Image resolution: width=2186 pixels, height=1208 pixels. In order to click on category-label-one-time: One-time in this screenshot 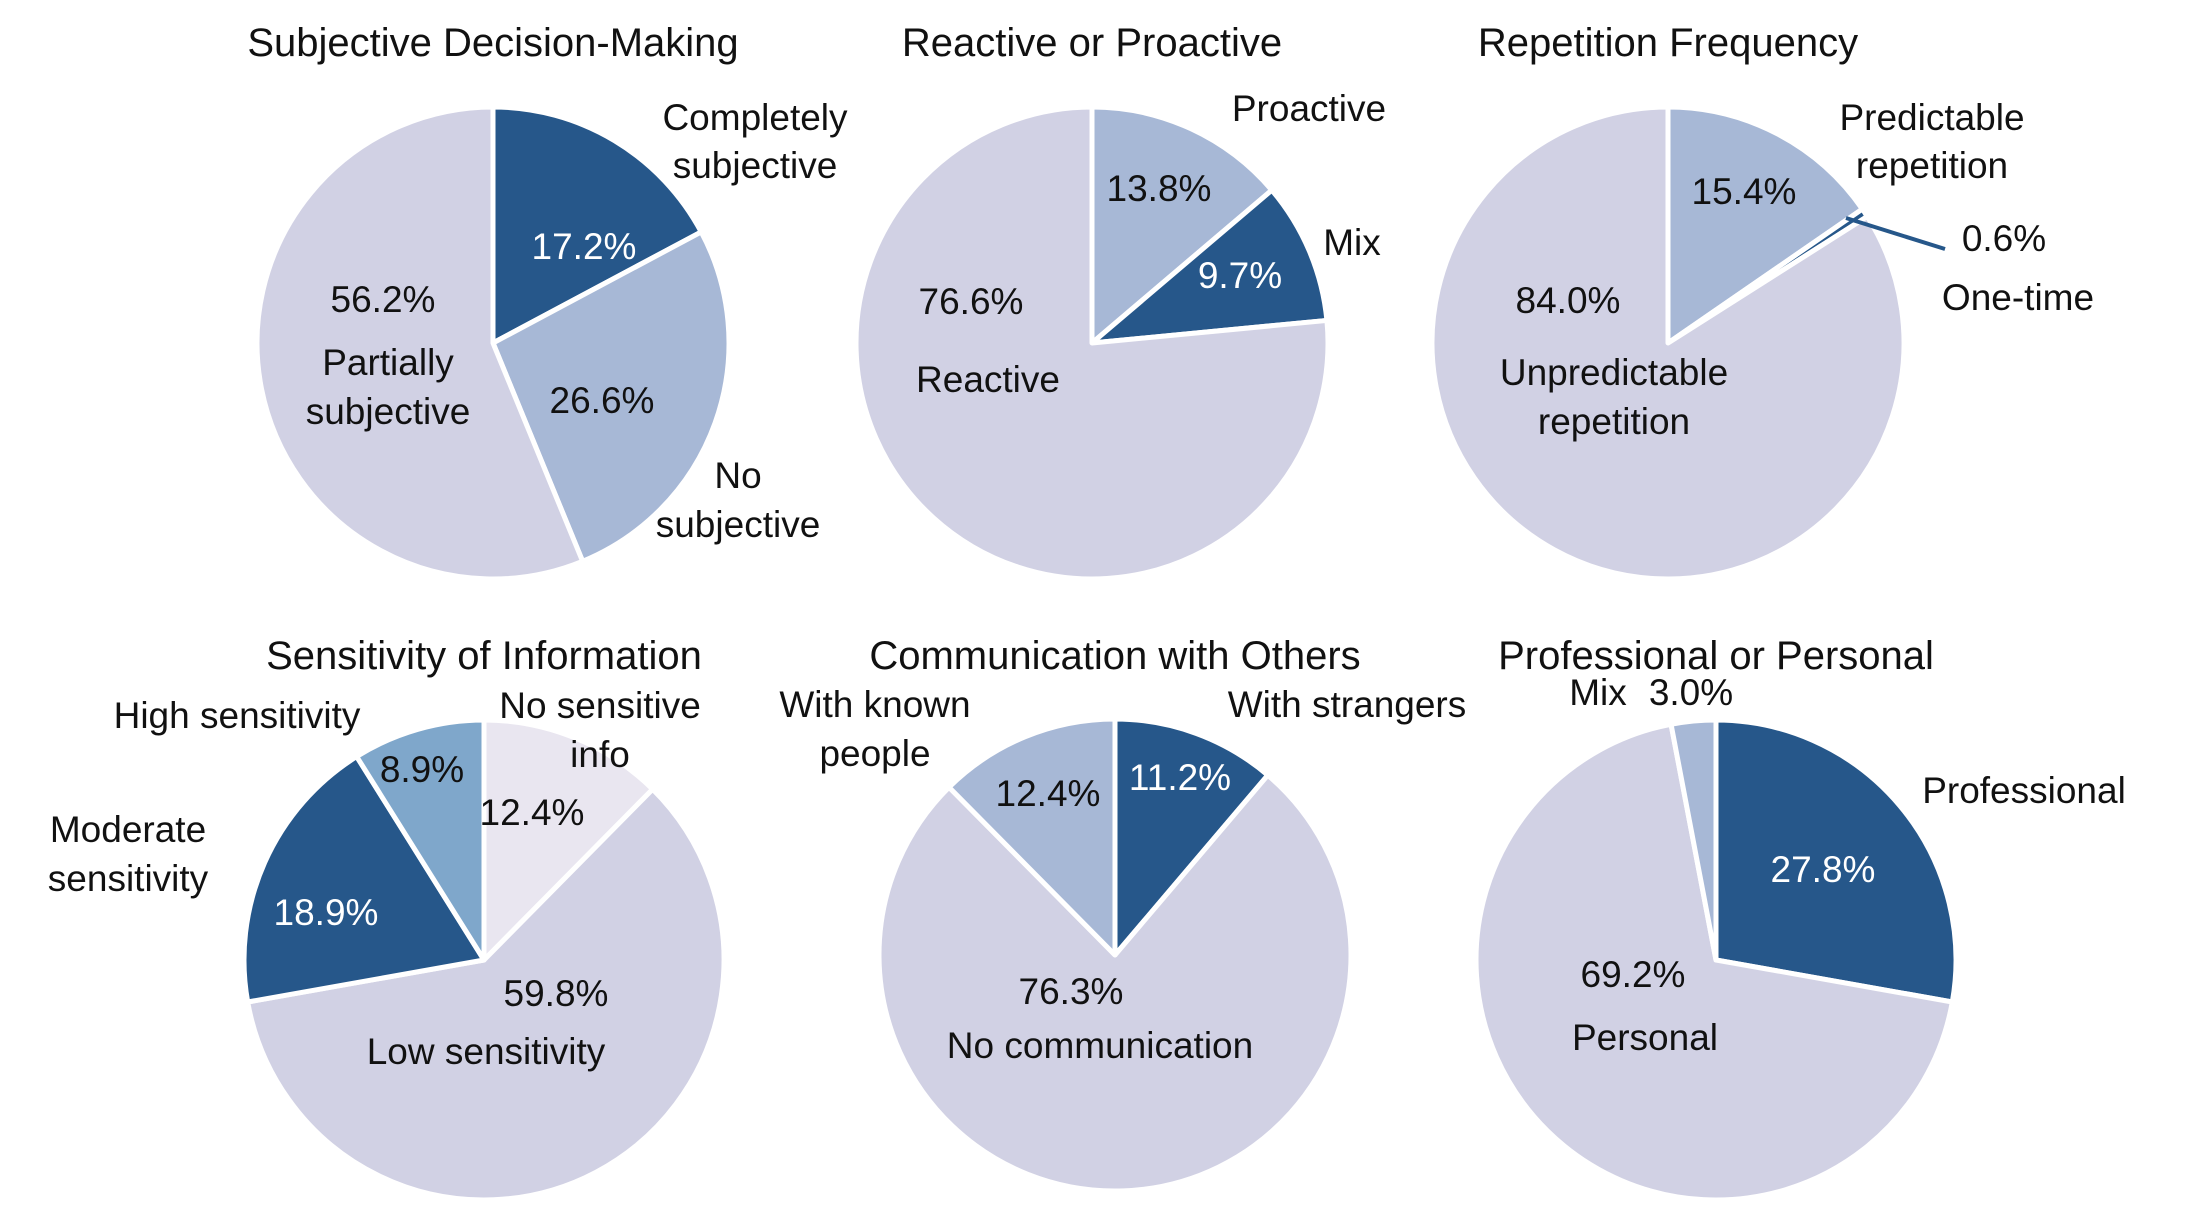, I will do `click(2018, 297)`.